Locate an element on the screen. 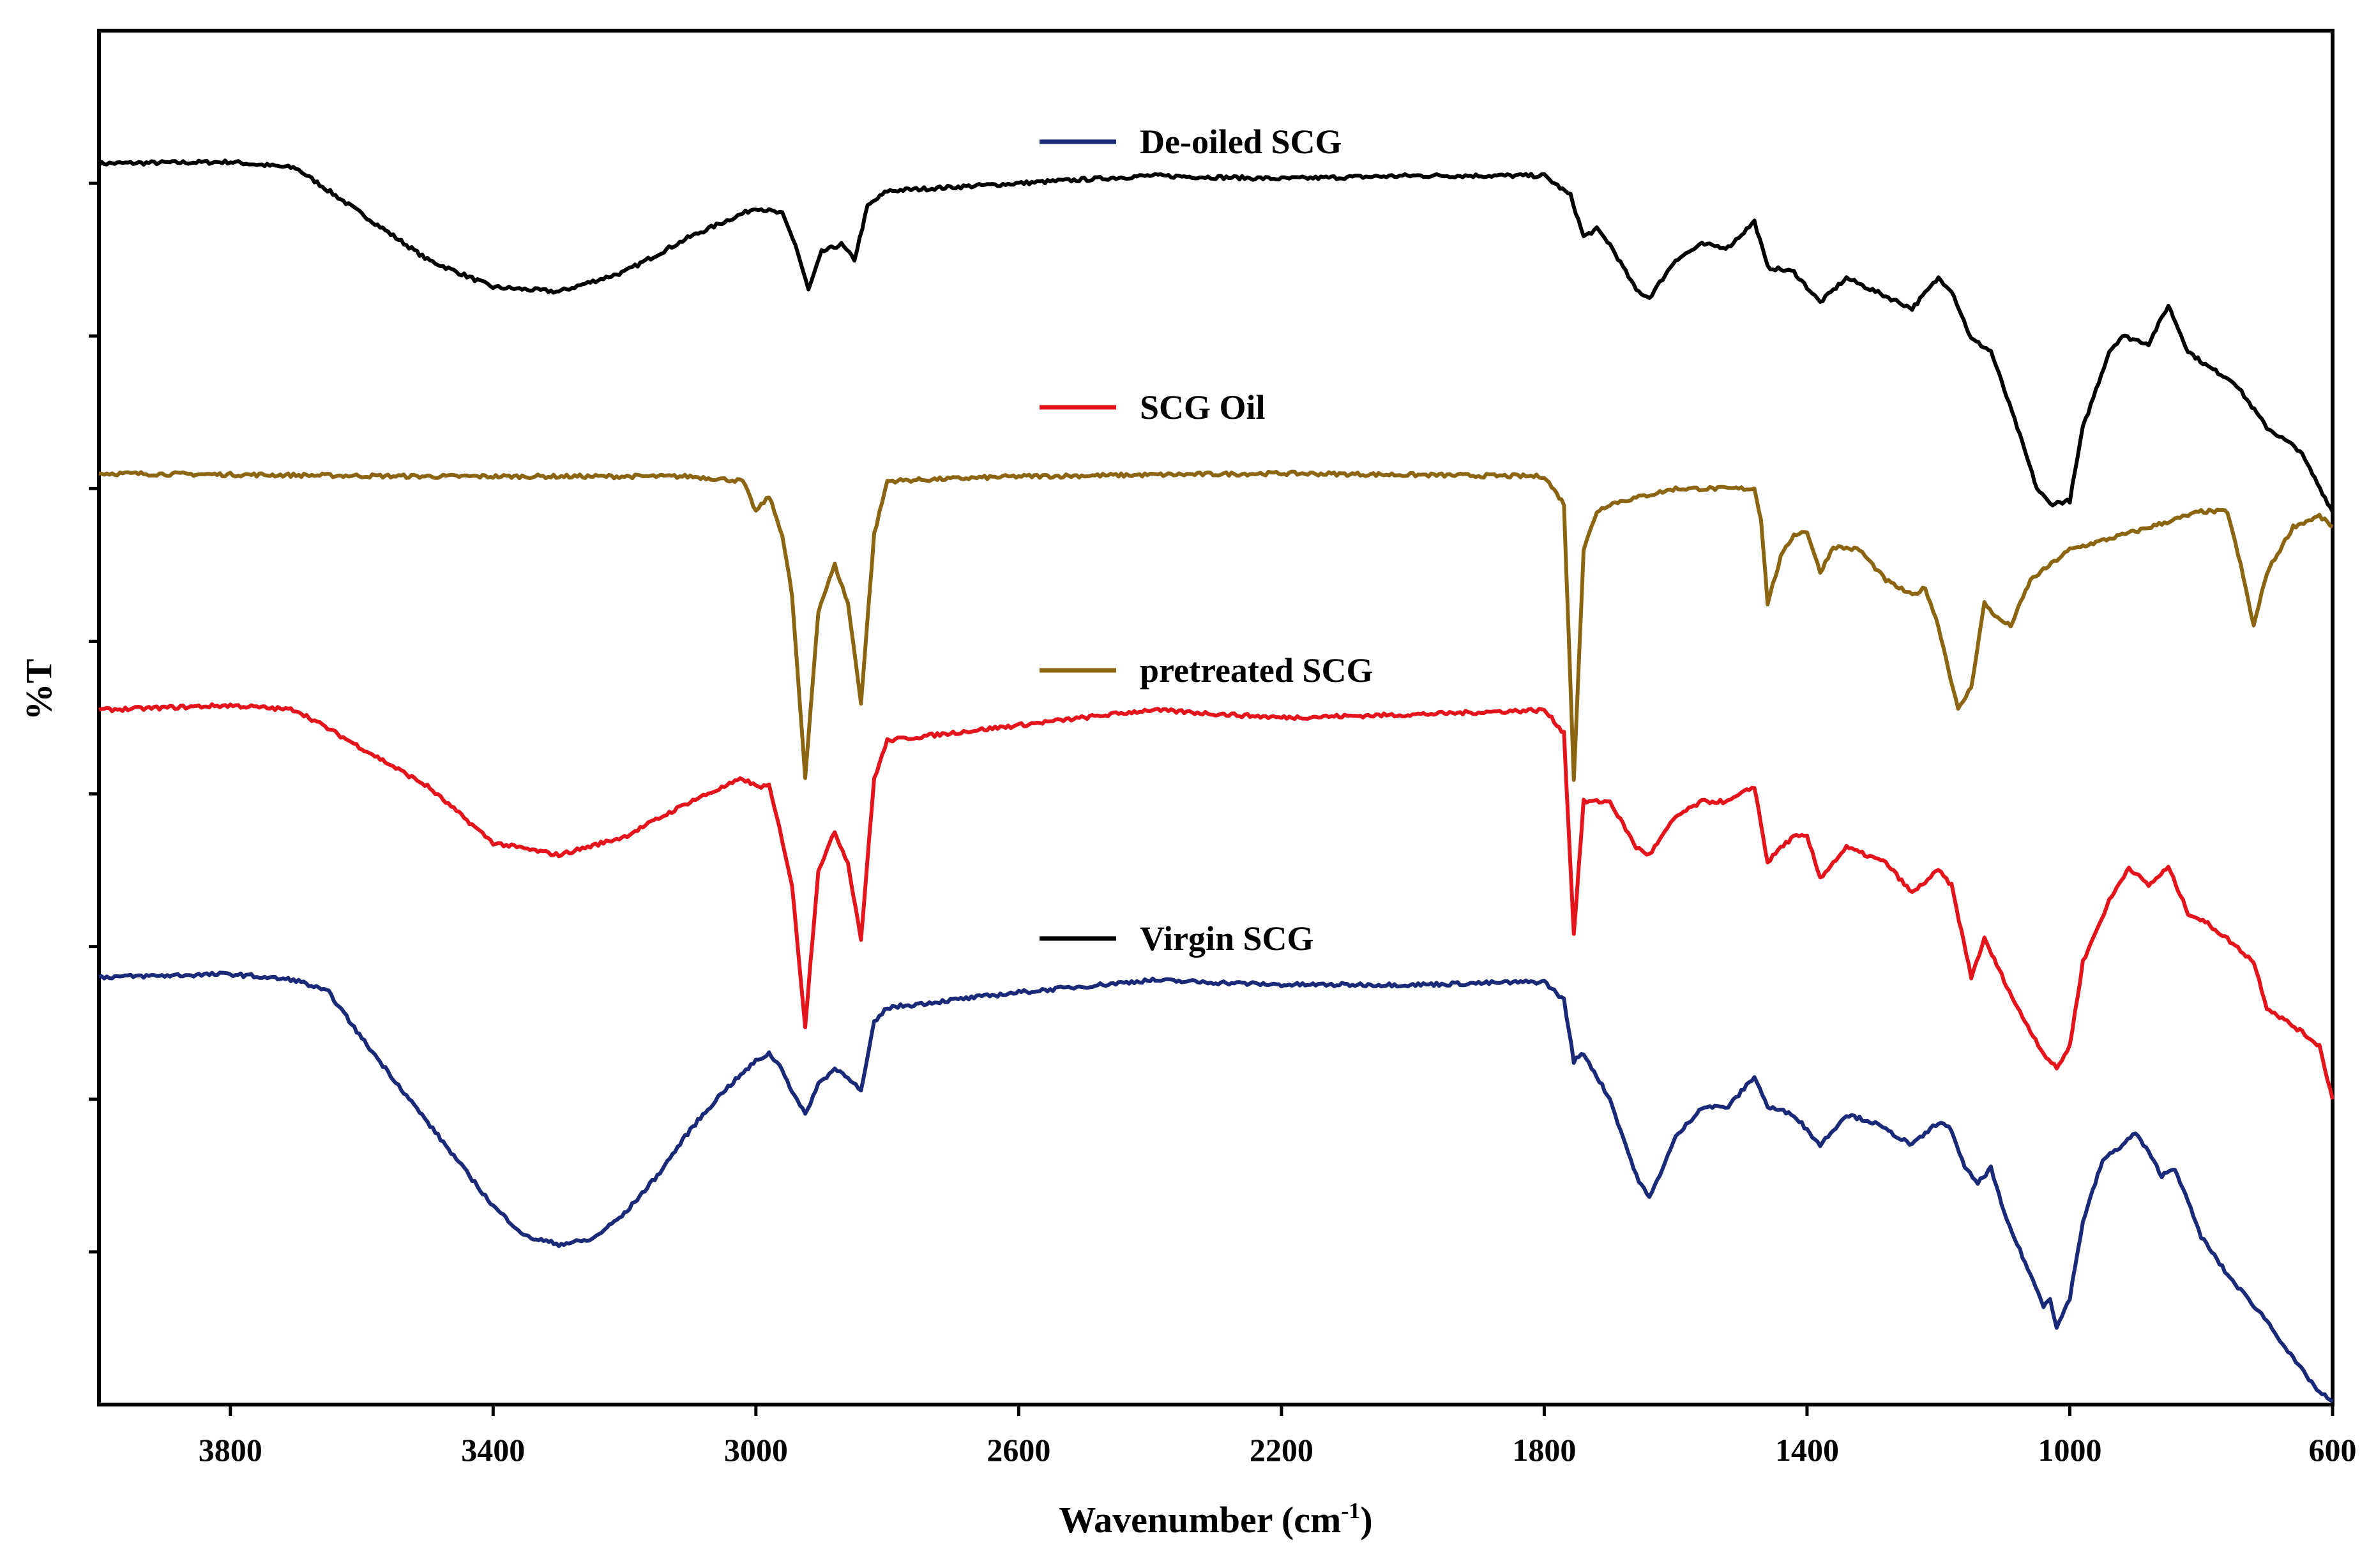 The height and width of the screenshot is (1568, 2376). legend-label: Virgin SCG is located at coordinates (1227, 938).